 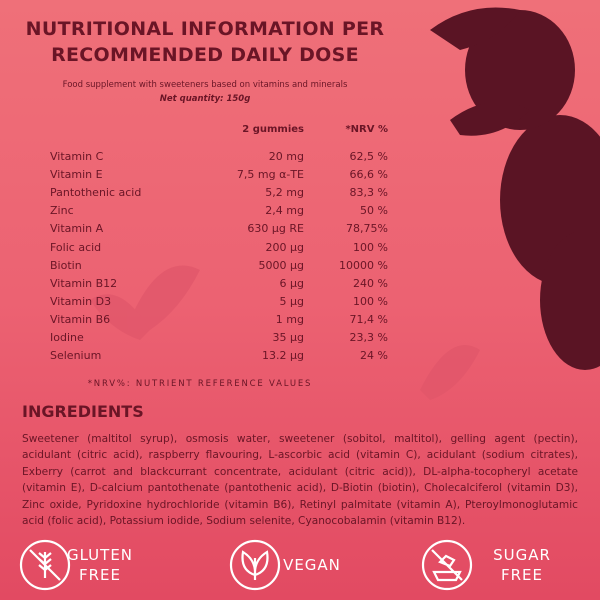 What do you see at coordinates (291, 301) in the screenshot?
I see `nutrient-amount: 5 µg` at bounding box center [291, 301].